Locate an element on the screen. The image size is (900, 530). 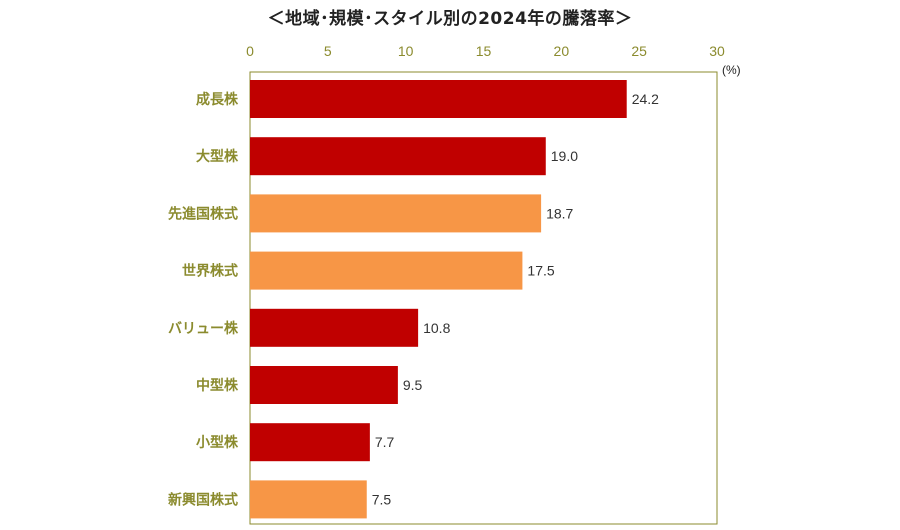
value-label: 7.5 is located at coordinates (382, 499).